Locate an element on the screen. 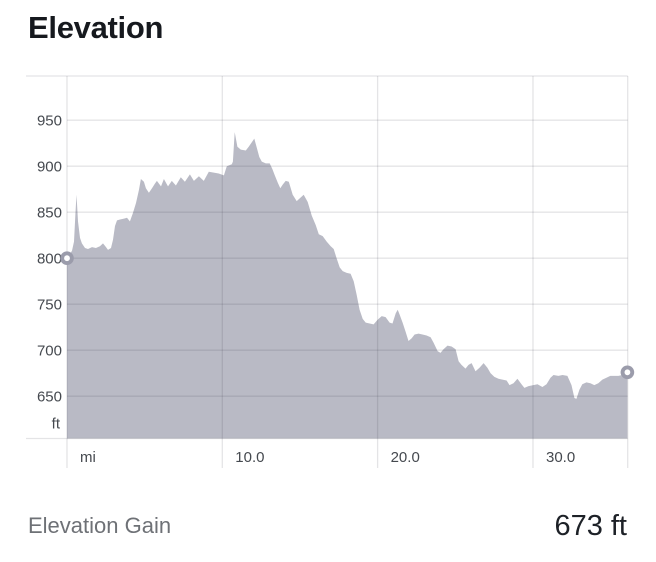 The image size is (656, 562). elevation-gain-label: Elevation Gain is located at coordinates (100, 525).